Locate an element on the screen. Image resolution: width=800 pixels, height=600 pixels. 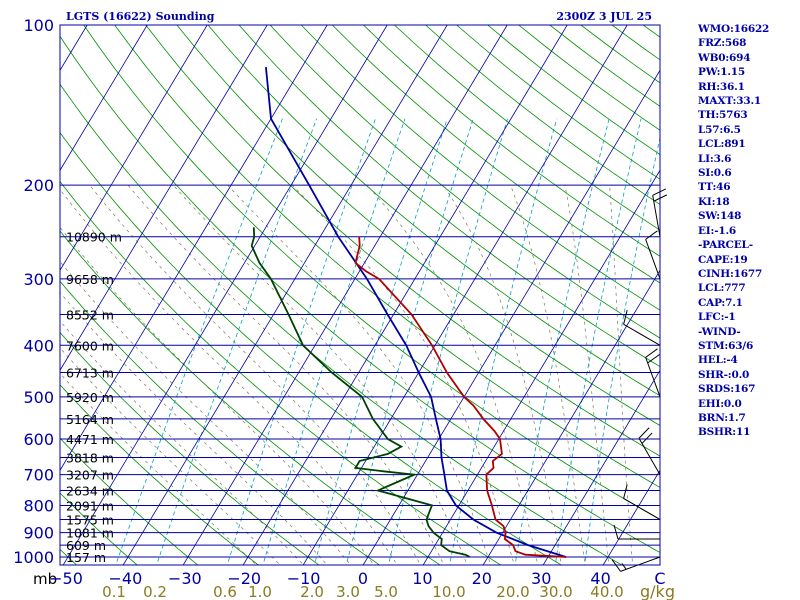
height-label: 5920 m is located at coordinates (90, 397).